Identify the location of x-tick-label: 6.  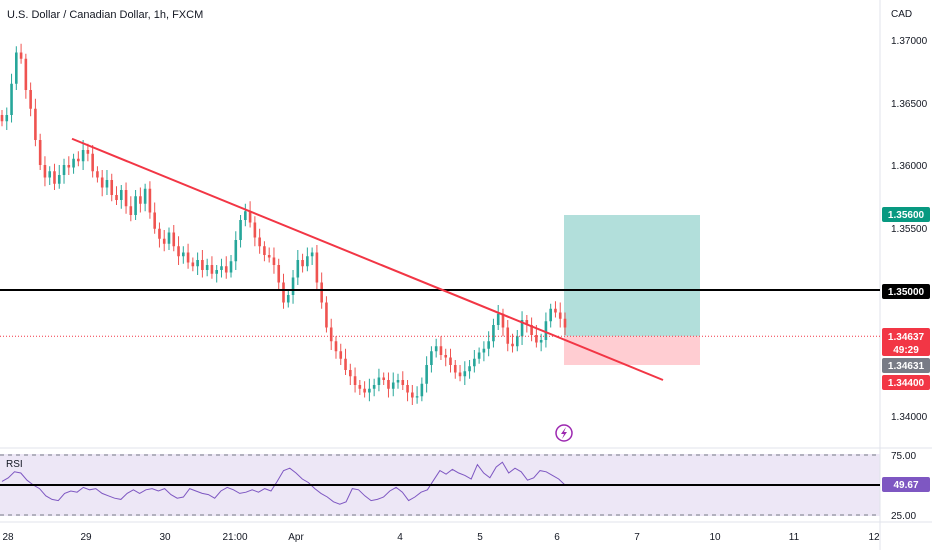
(557, 537).